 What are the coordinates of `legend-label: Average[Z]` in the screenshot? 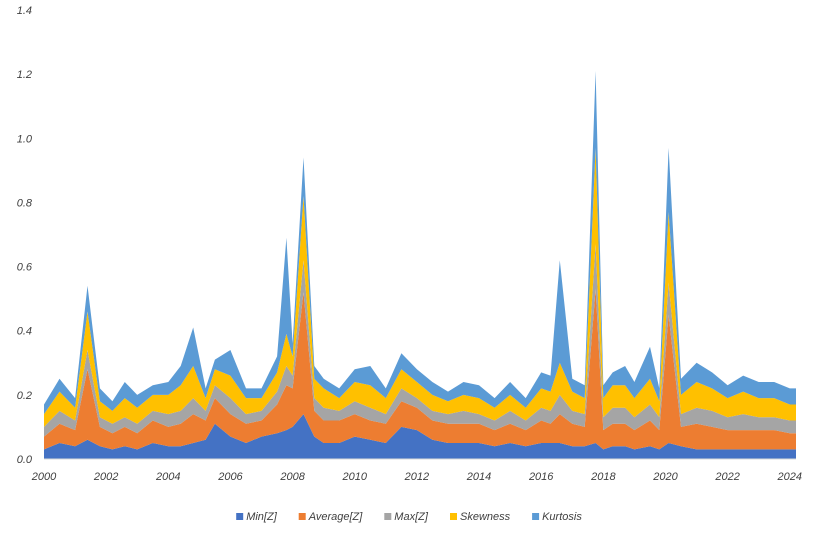 It's located at (336, 517).